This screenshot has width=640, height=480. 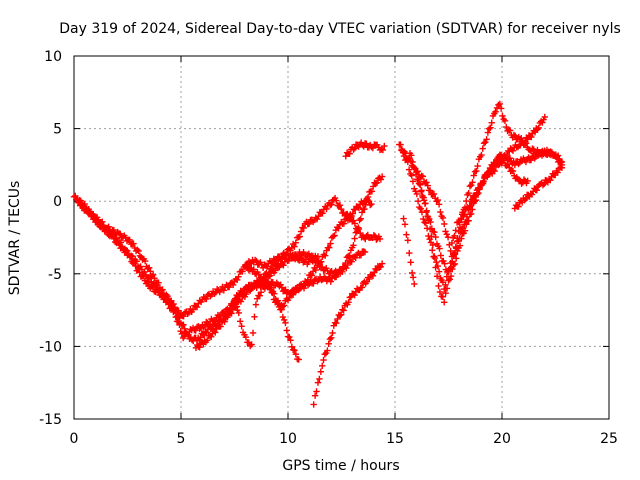 What do you see at coordinates (502, 439) in the screenshot?
I see `x-tick-label: 20` at bounding box center [502, 439].